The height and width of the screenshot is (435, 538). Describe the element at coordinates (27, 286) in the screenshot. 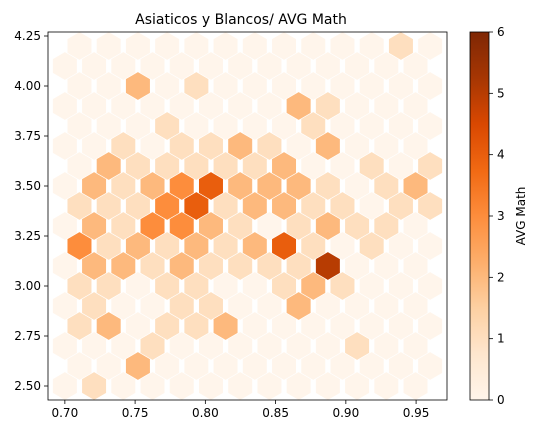

I see `y-tick-label: 3.00` at that location.